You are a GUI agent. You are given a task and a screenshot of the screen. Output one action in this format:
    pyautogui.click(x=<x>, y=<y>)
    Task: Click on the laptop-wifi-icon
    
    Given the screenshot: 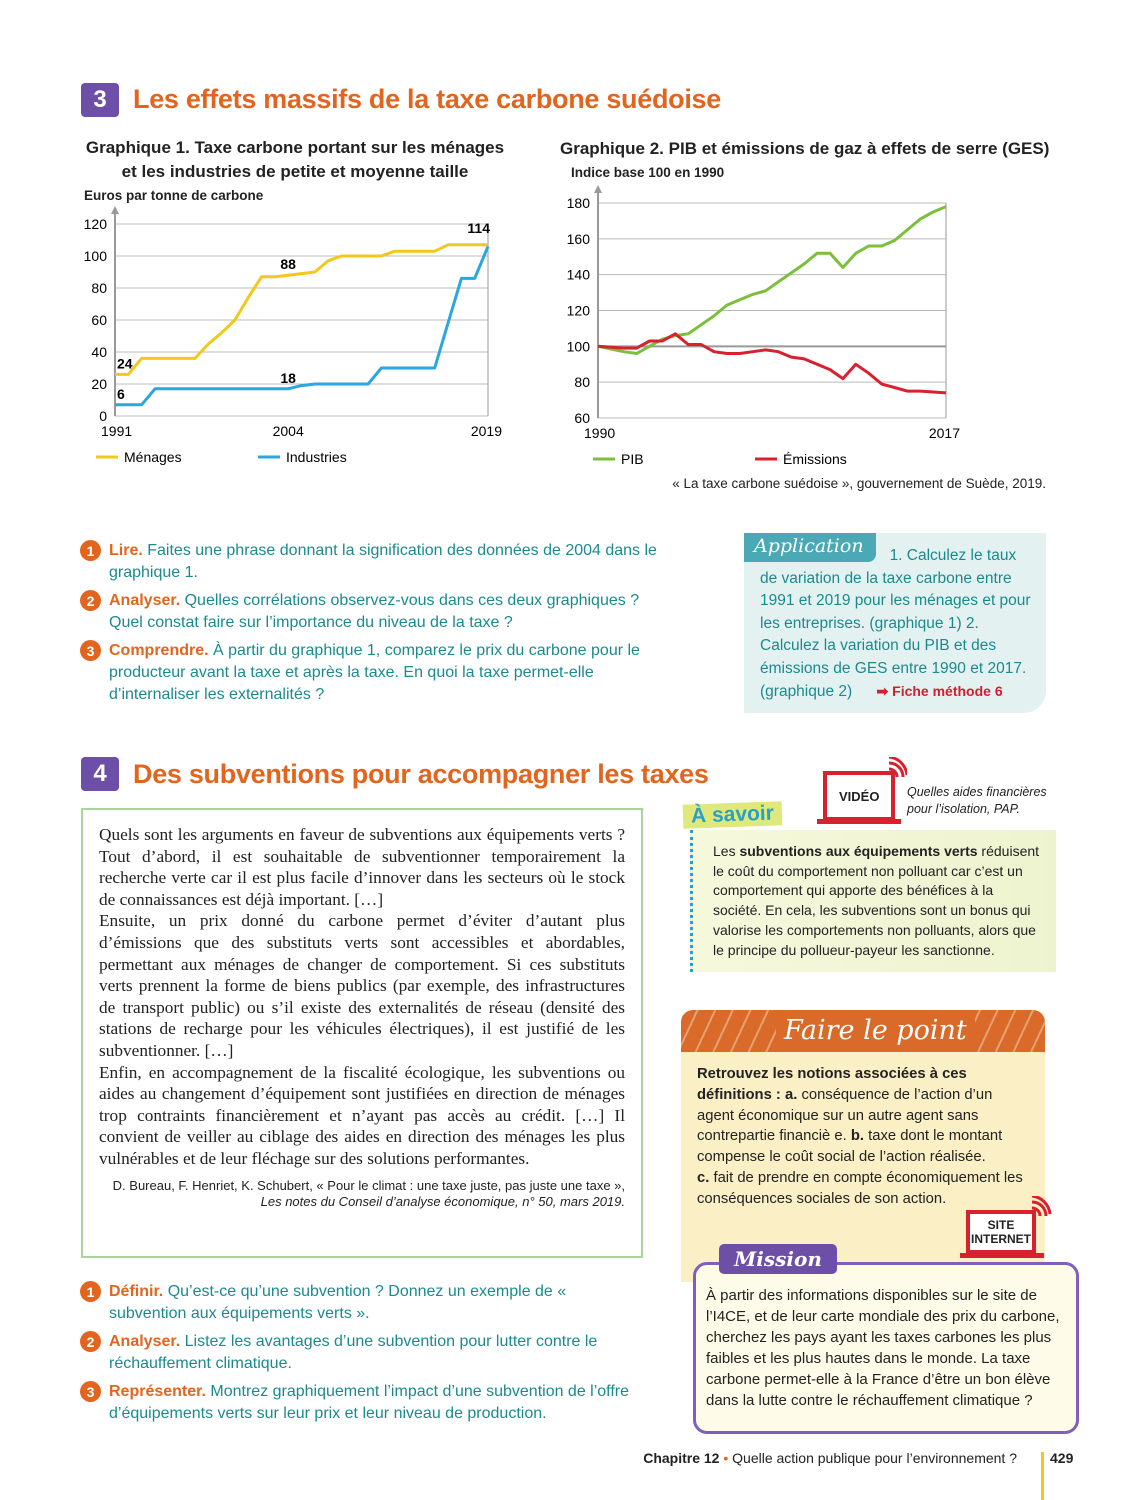 What is the action you would take?
    pyautogui.click(x=863, y=789)
    